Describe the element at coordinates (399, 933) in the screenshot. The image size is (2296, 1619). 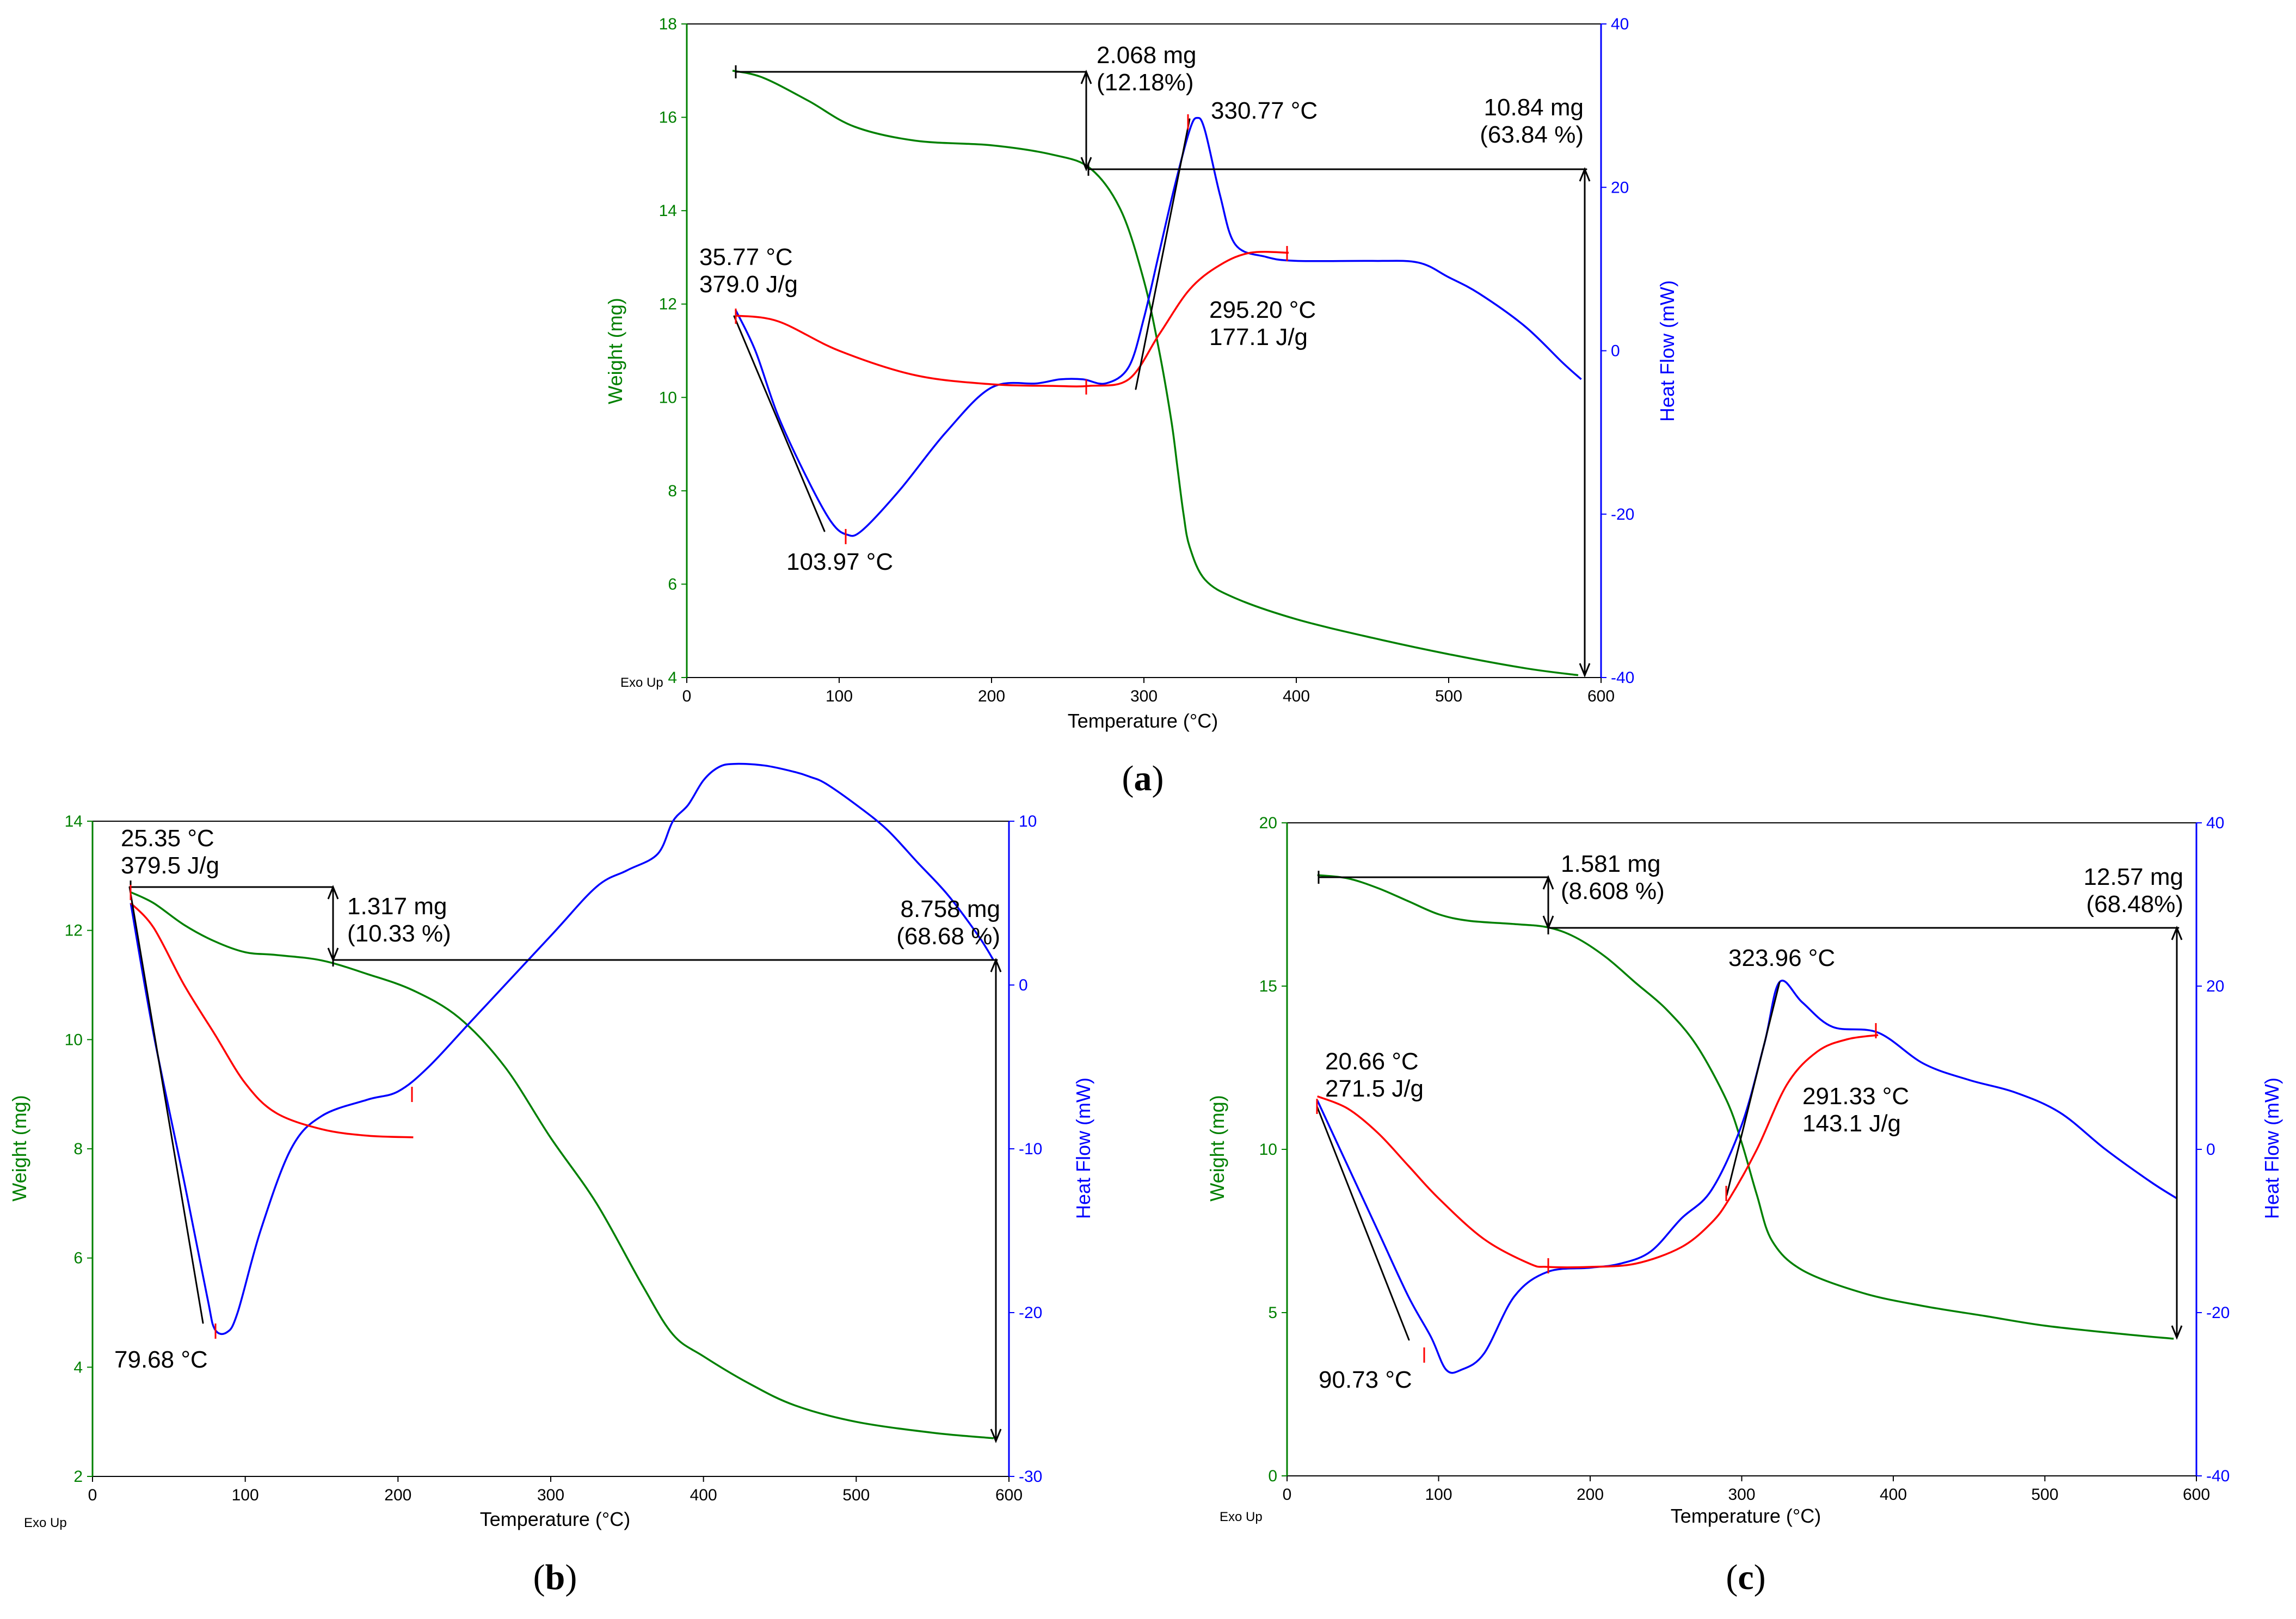
I see `annotation-line: (10.33 %)` at that location.